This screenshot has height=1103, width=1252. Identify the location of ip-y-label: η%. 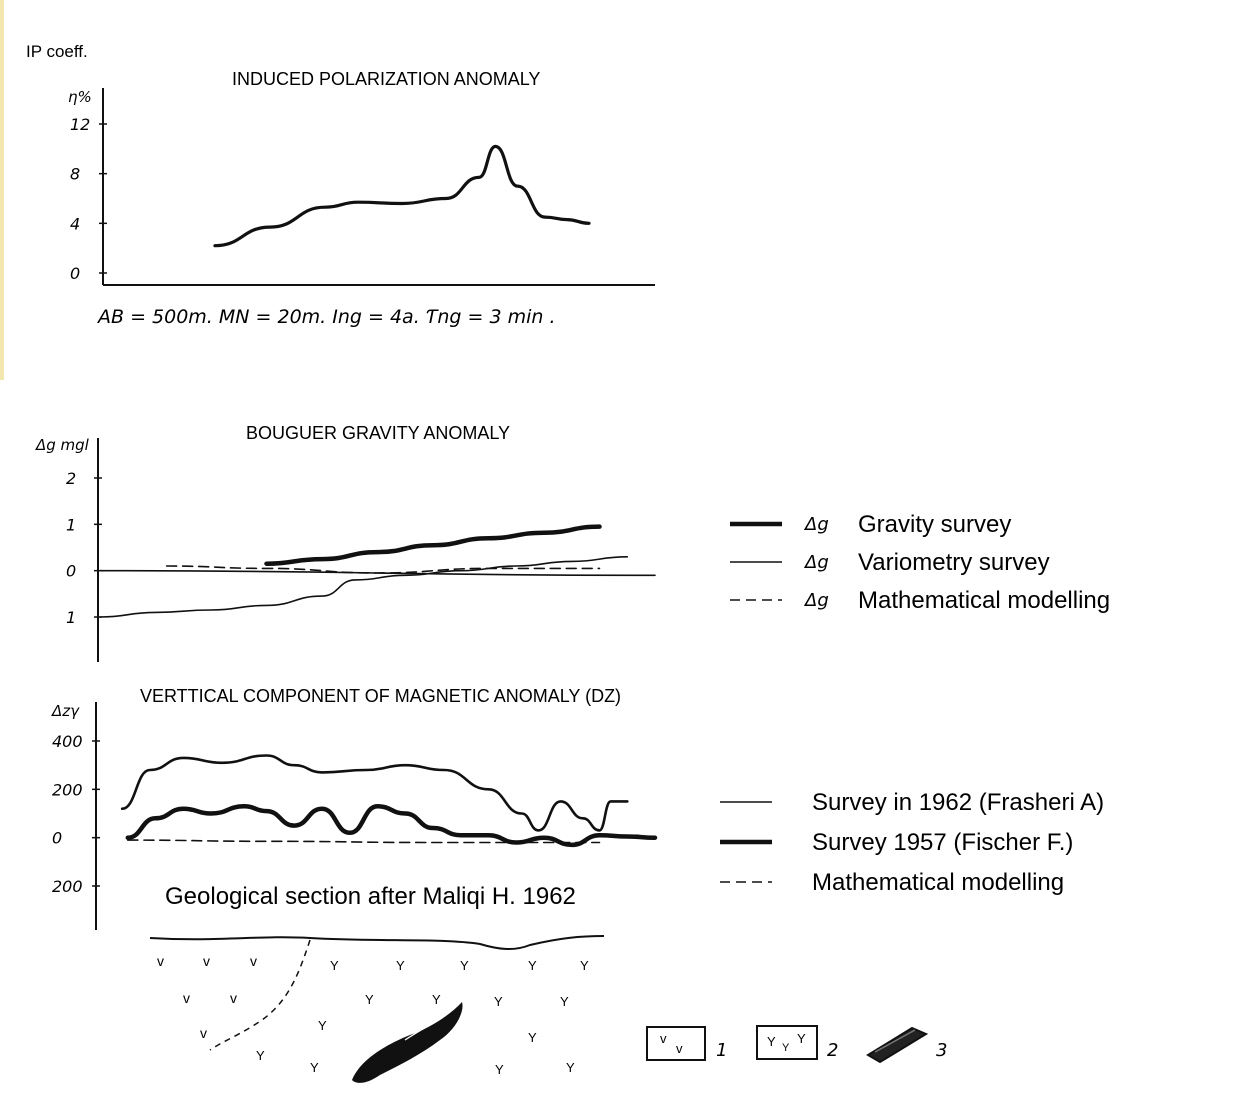
(80, 97).